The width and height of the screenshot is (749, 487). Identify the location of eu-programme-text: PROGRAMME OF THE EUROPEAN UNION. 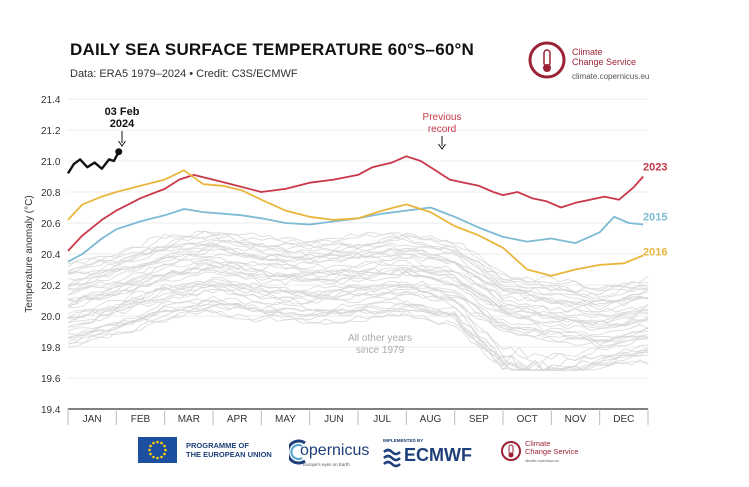
(229, 450).